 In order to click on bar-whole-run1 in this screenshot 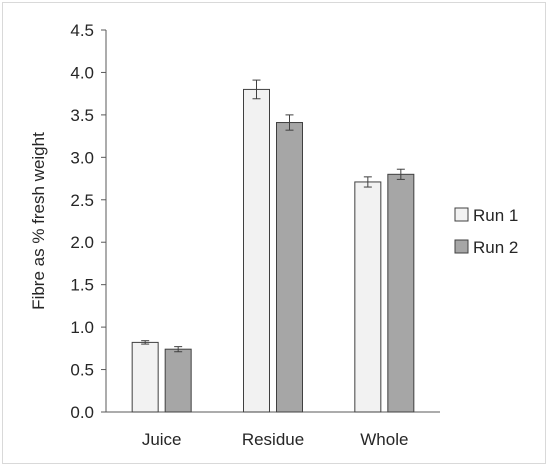, I will do `click(368, 297)`.